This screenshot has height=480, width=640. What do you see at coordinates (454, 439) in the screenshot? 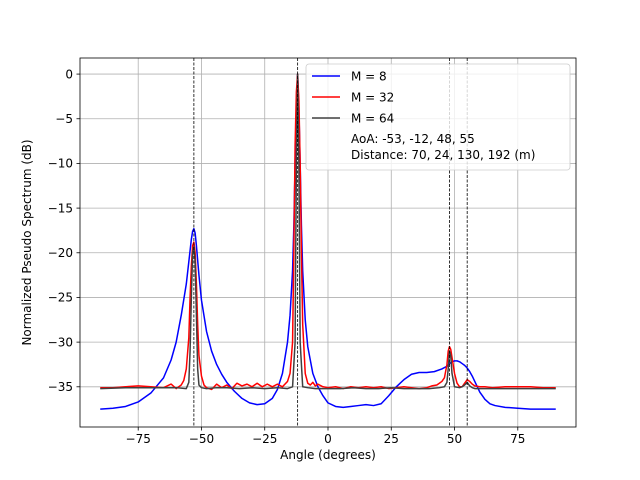
I see `x-tick-label: 50` at bounding box center [454, 439].